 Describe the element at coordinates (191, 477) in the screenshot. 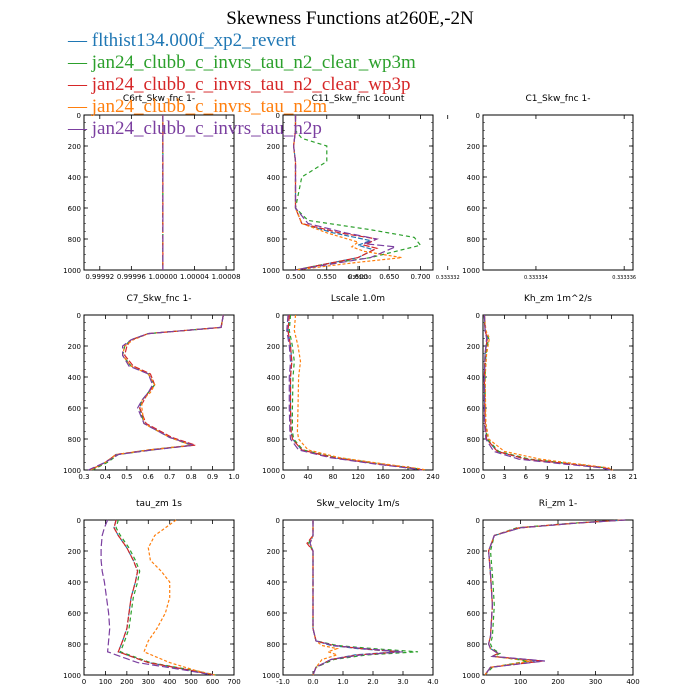

I see `x-tick-label: 0.8` at that location.